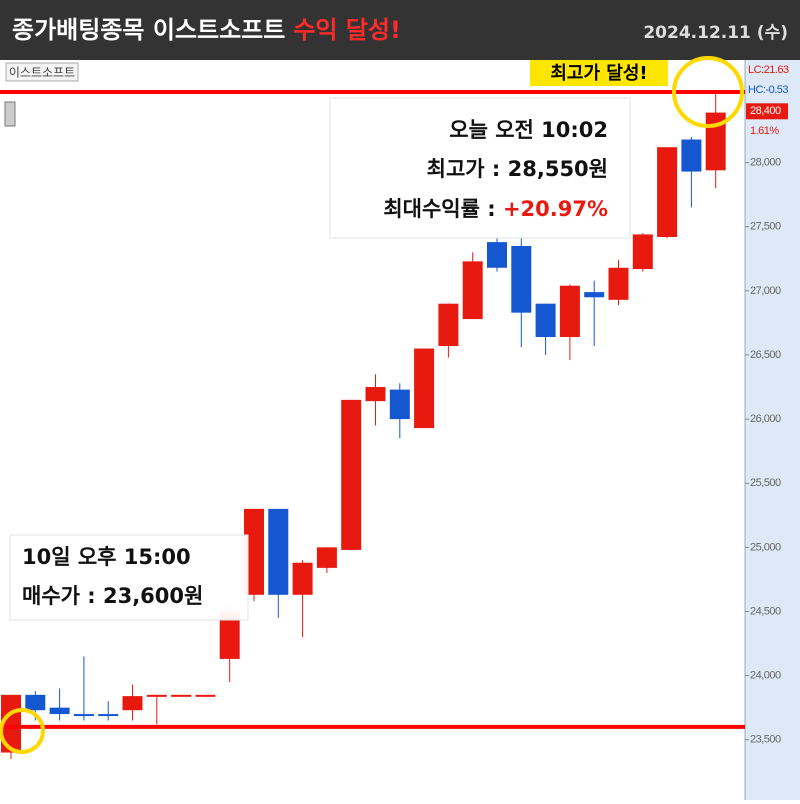 This screenshot has width=800, height=804. I want to click on today-box, so click(480, 168).